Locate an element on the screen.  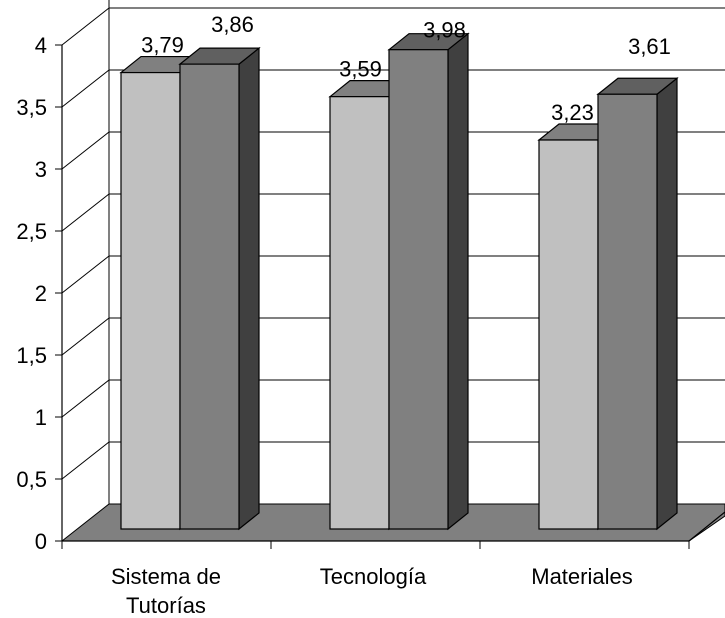
data-label: 3,98 is located at coordinates (444, 30).